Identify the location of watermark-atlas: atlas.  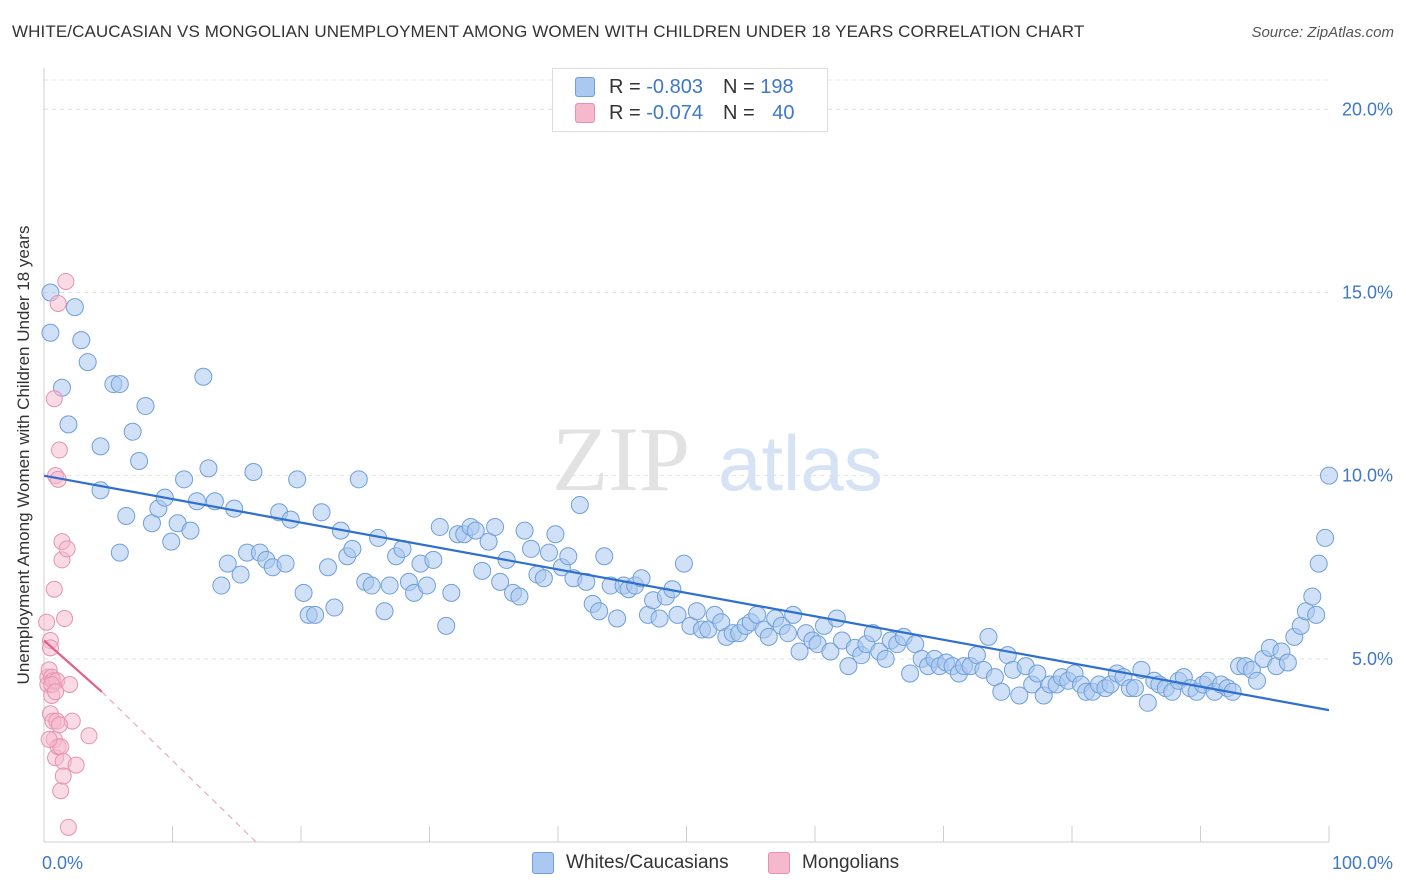
(800, 463).